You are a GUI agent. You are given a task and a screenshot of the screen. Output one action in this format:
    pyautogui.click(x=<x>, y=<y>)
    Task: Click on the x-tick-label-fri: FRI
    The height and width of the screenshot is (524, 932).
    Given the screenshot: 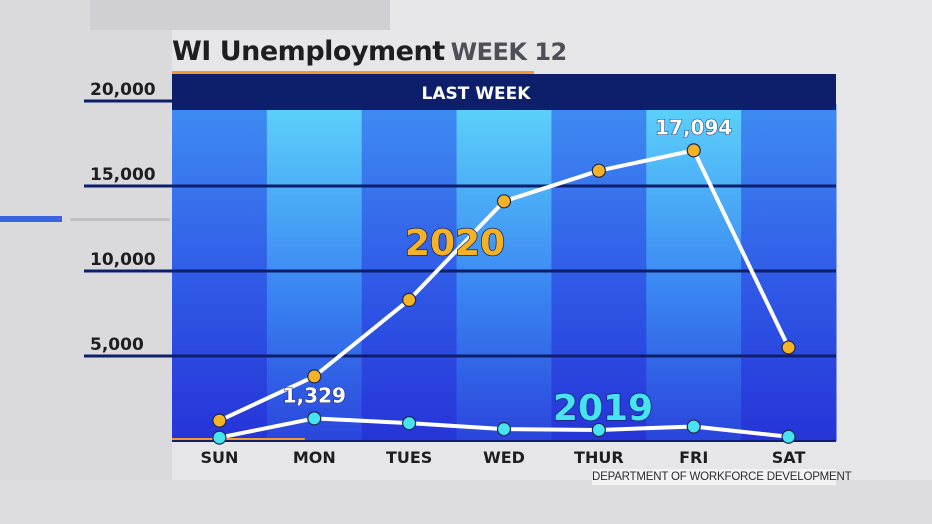 What is the action you would take?
    pyautogui.click(x=693, y=457)
    